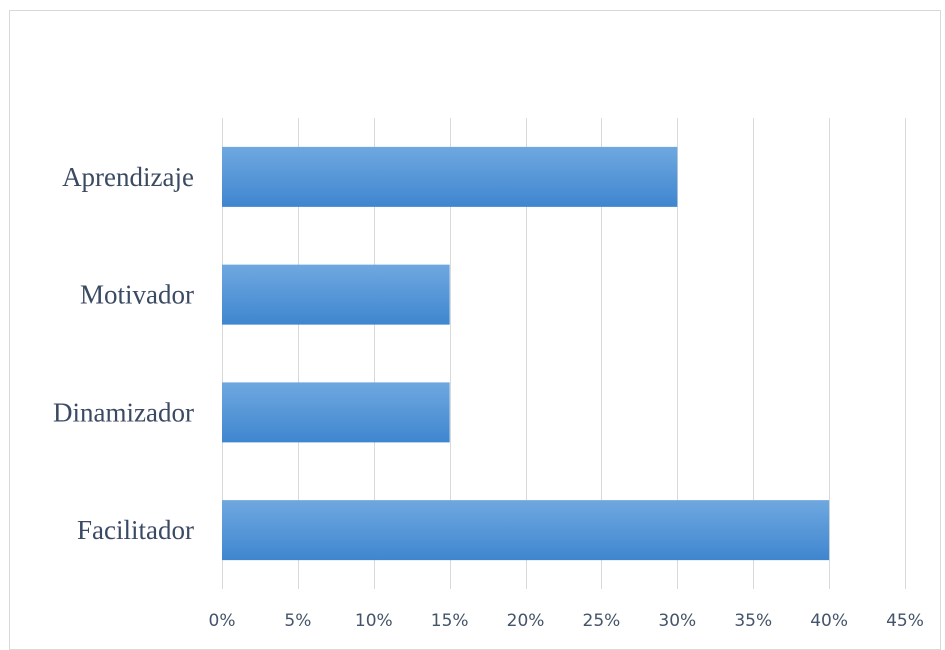  I want to click on bar-facilitador, so click(526, 530).